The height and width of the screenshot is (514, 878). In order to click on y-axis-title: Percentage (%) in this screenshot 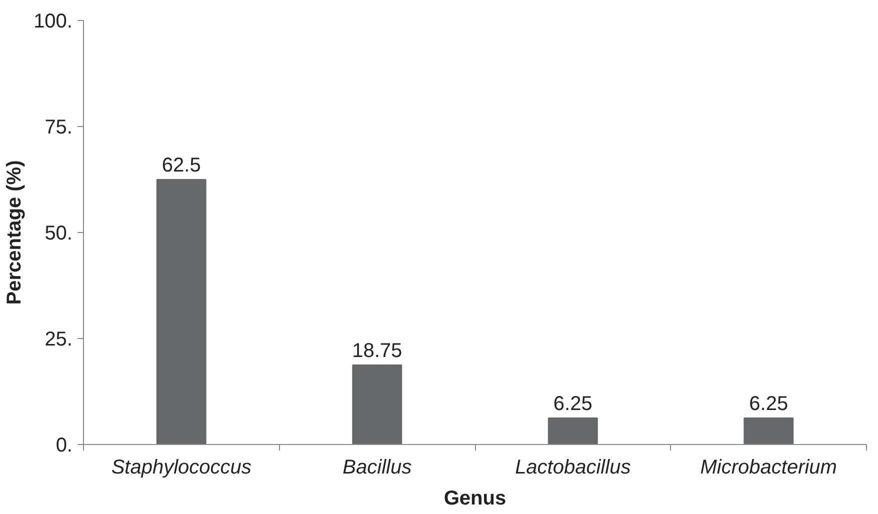, I will do `click(15, 232)`.